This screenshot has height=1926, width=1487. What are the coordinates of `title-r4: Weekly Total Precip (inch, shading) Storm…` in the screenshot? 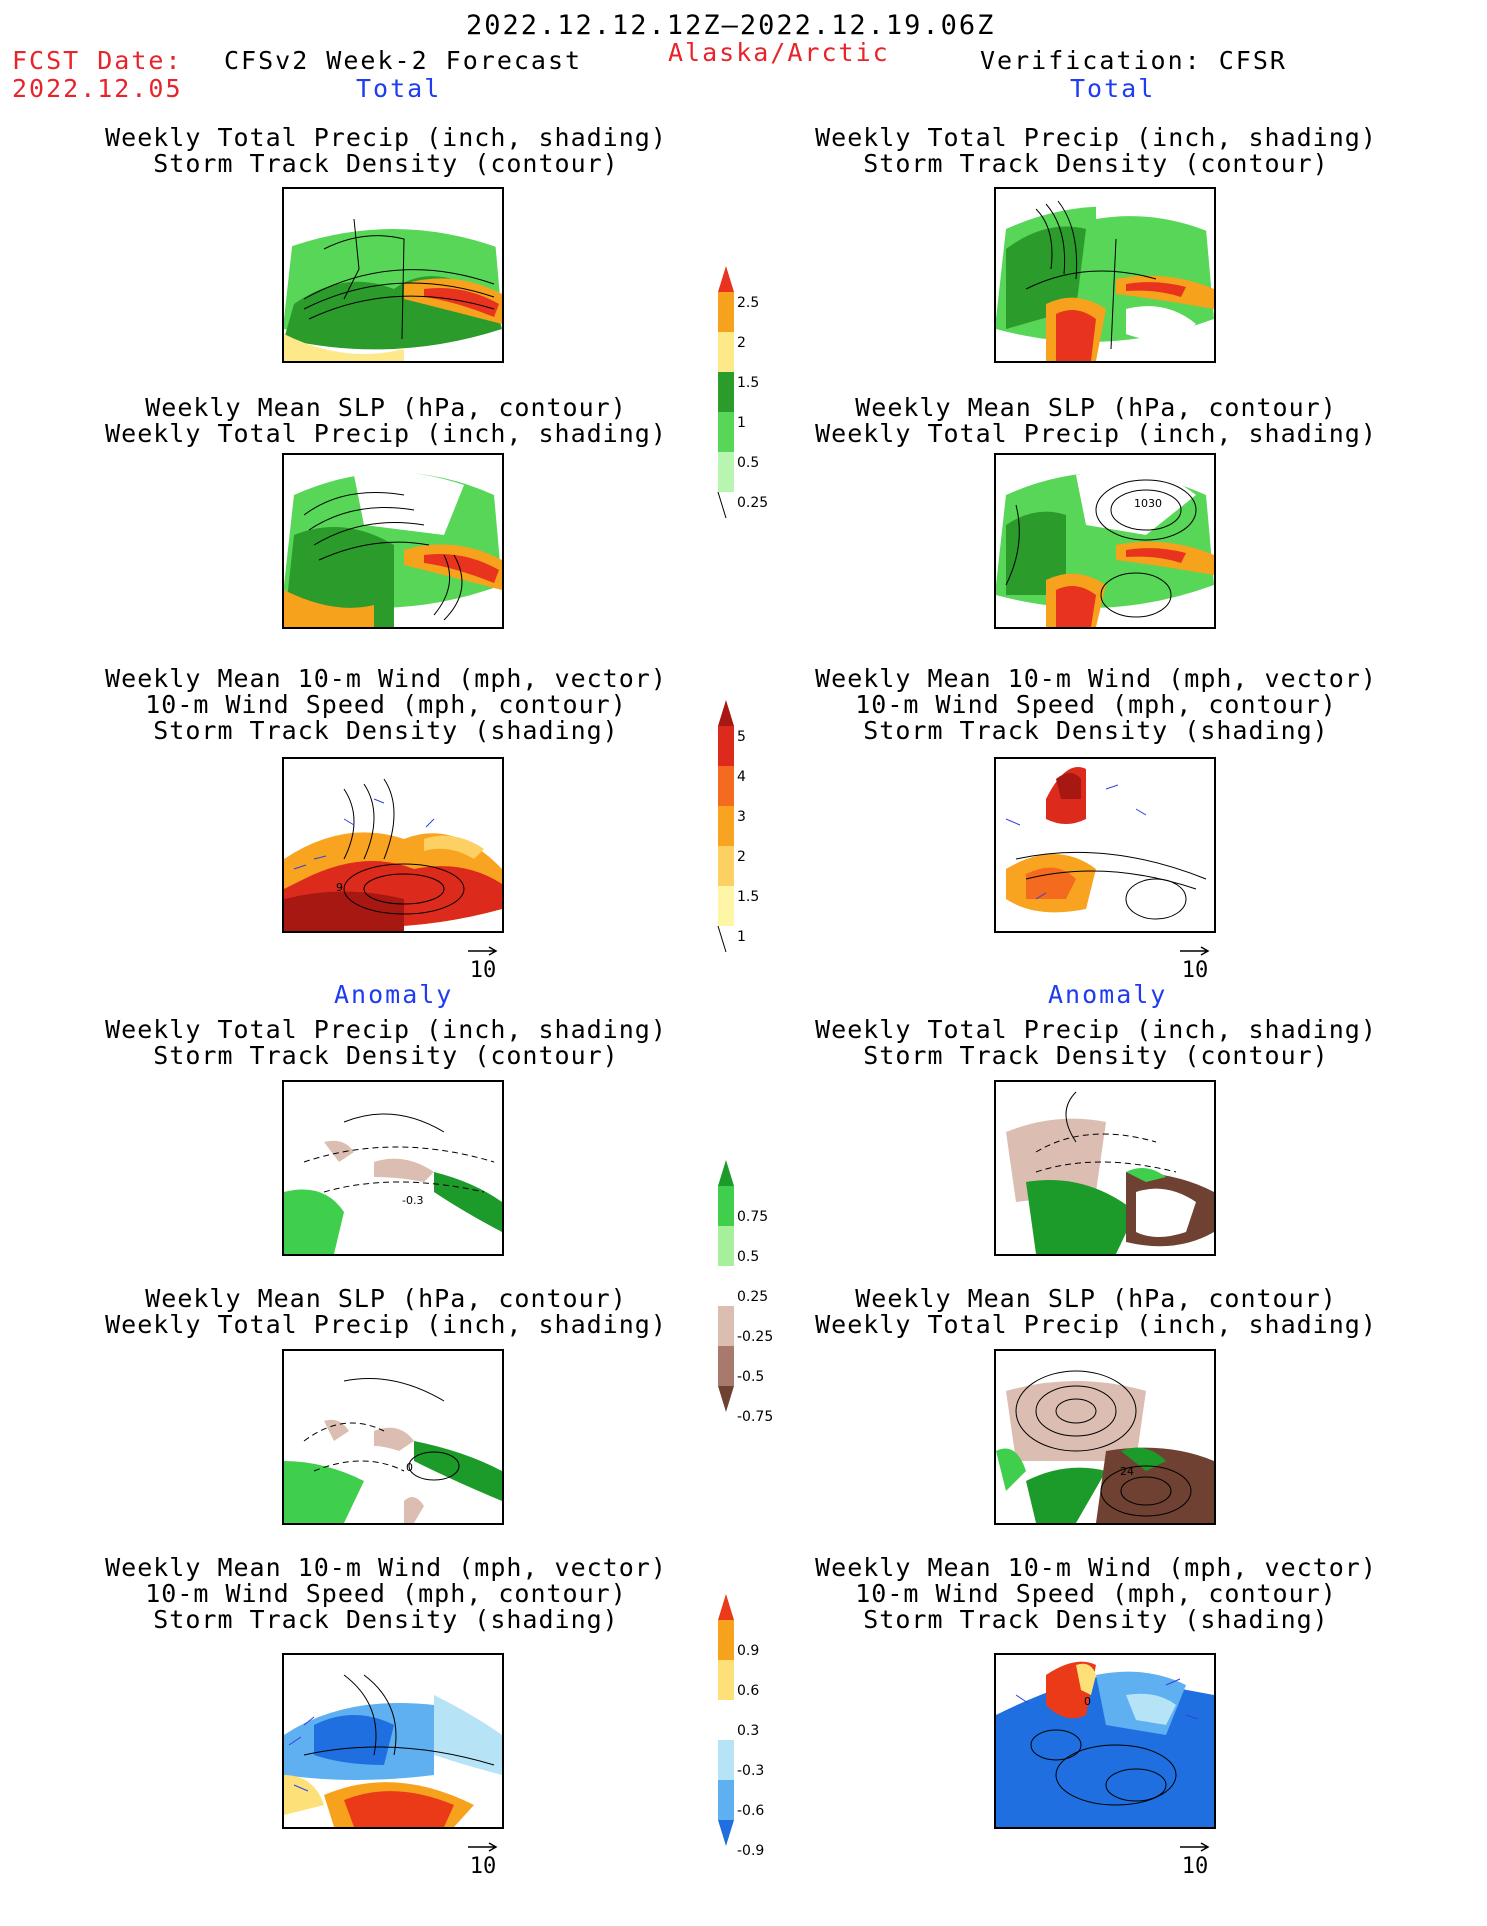 It's located at (1096, 1042).